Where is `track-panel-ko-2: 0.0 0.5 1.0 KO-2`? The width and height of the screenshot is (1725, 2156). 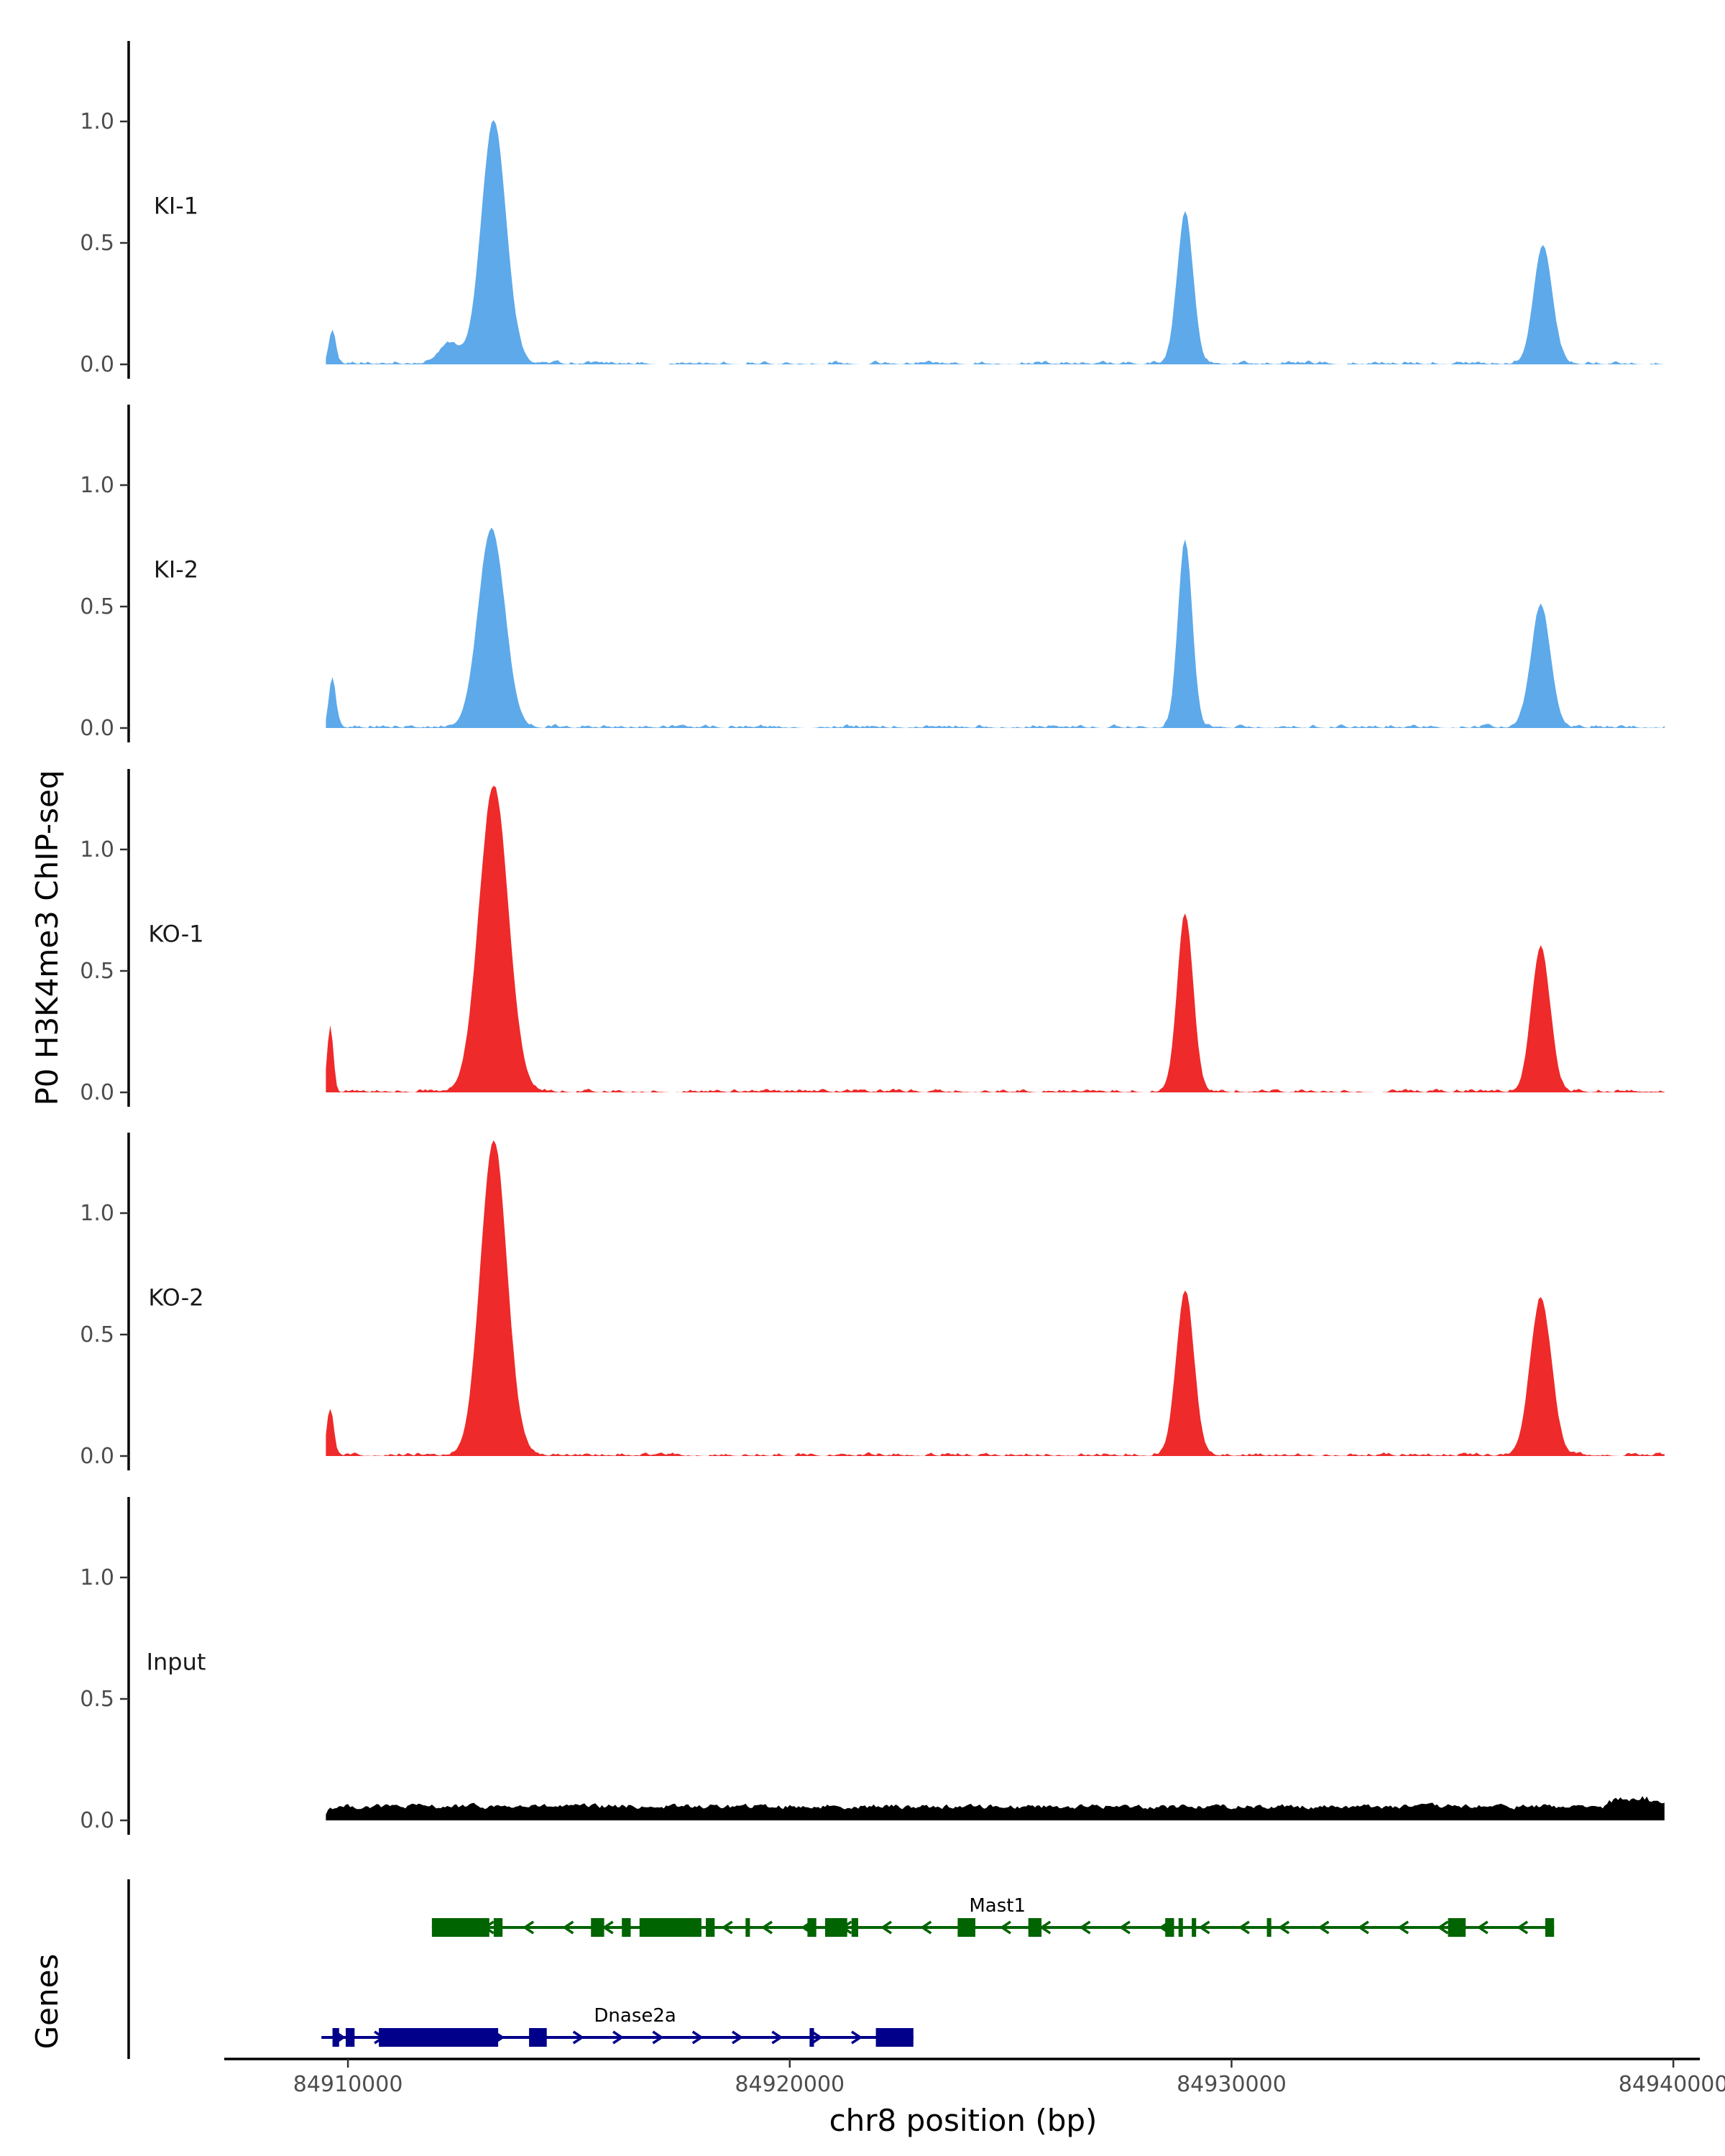
track-panel-ko-2: 0.0 0.5 1.0 KO-2 is located at coordinates (872, 1301).